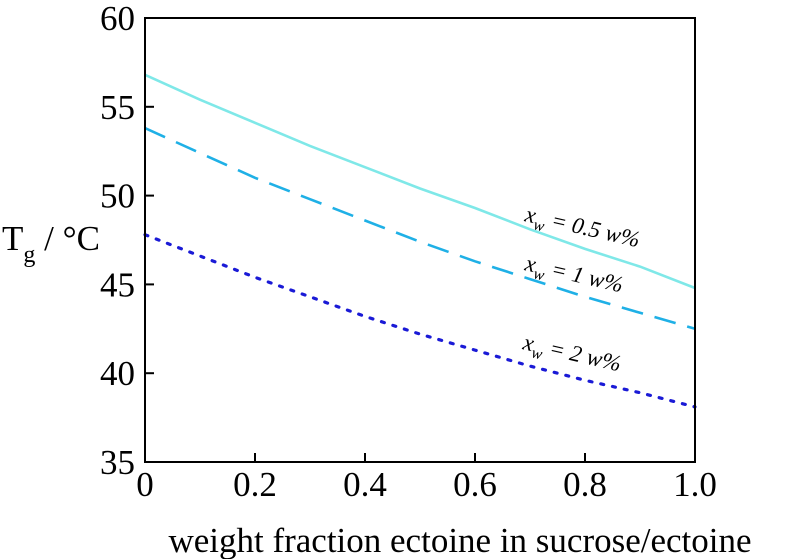  I want to click on y-axis-label-main: T, so click(12, 238).